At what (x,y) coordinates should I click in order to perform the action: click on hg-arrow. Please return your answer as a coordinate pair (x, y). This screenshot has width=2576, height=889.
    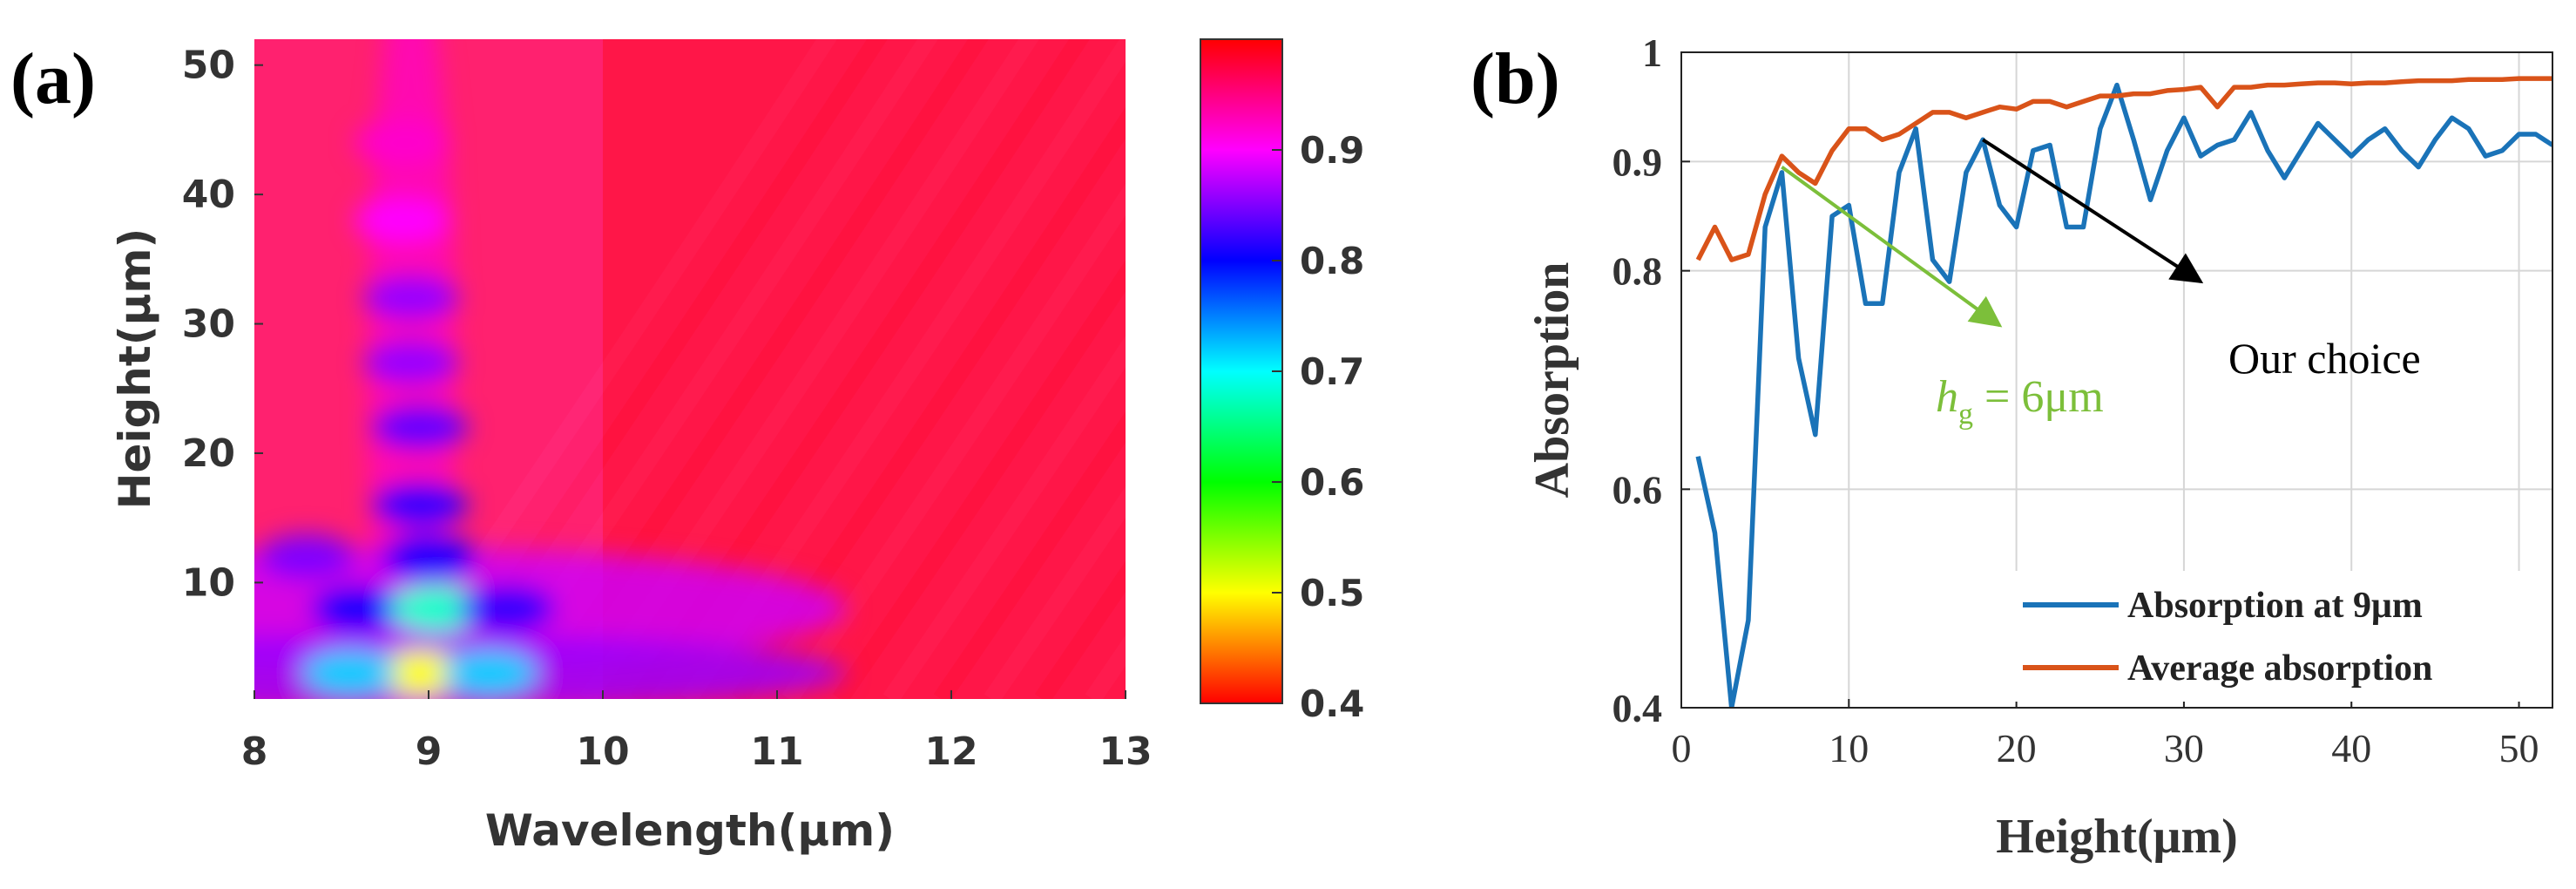
    Looking at the image, I should click on (1892, 246).